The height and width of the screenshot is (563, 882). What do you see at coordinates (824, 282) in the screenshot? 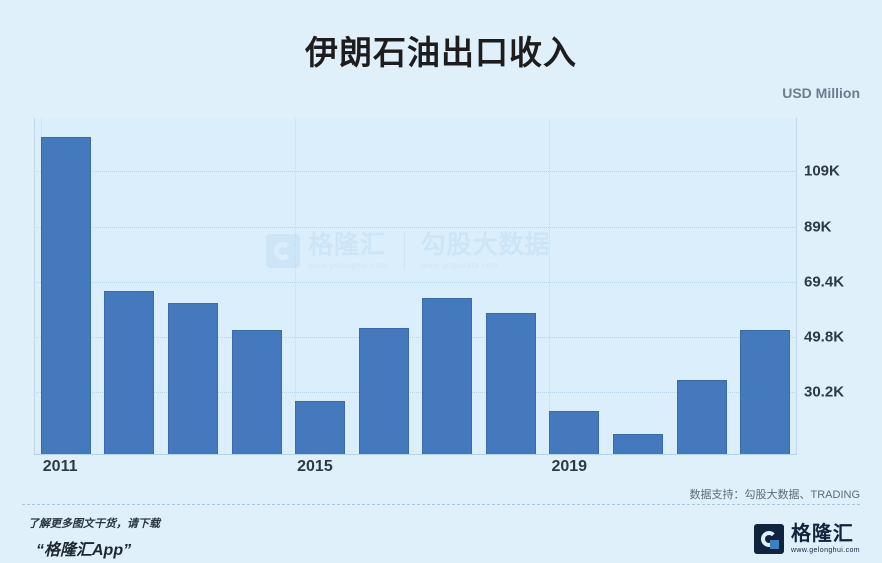
I see `y-axis-tick-label: 69.4K` at bounding box center [824, 282].